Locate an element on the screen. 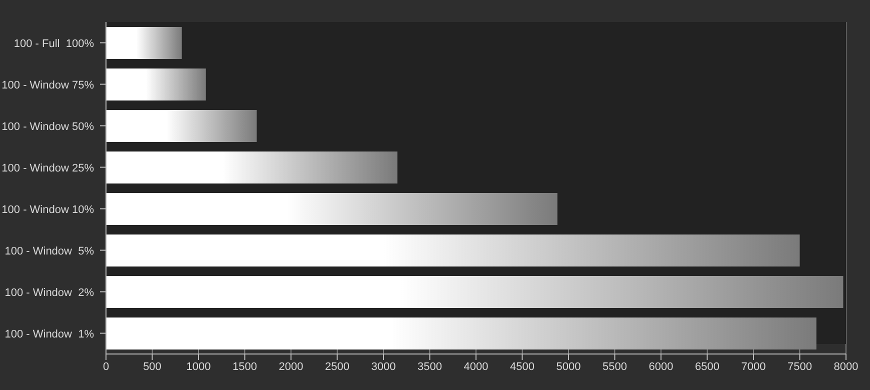  y-tick-label: 100 - Window 1% is located at coordinates (49, 334).